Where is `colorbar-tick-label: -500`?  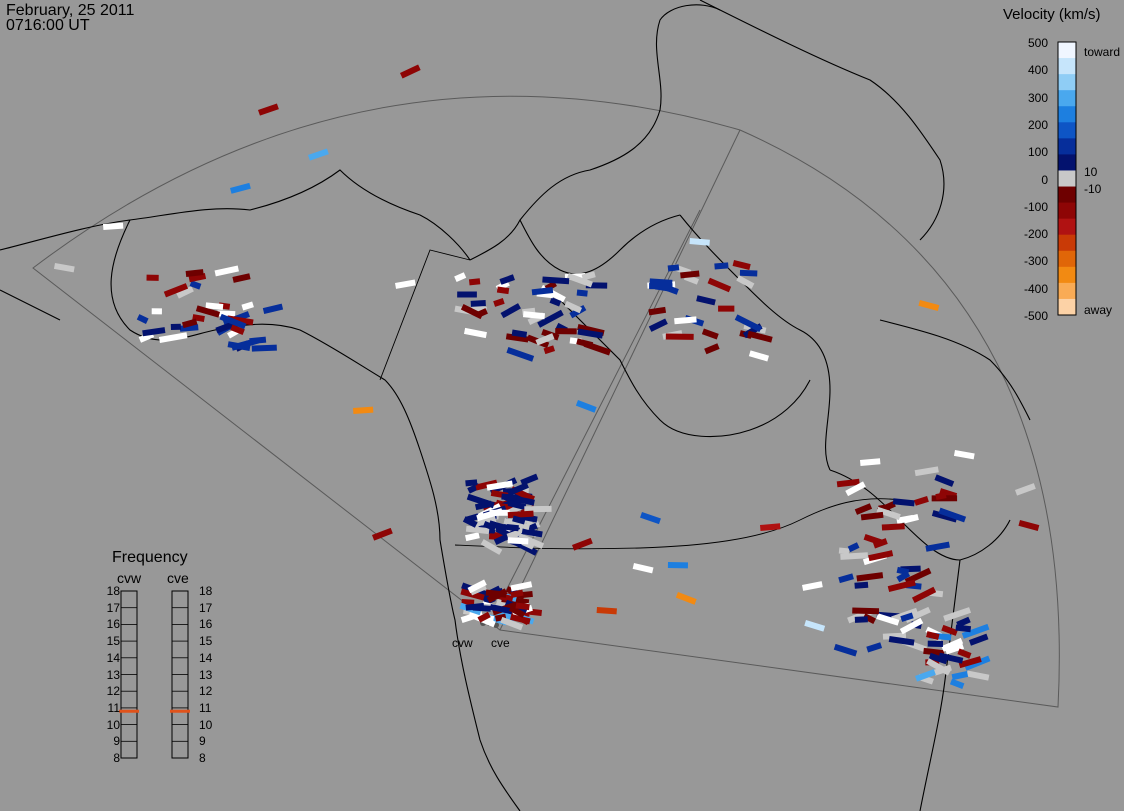
colorbar-tick-label: -500 is located at coordinates (1035, 316).